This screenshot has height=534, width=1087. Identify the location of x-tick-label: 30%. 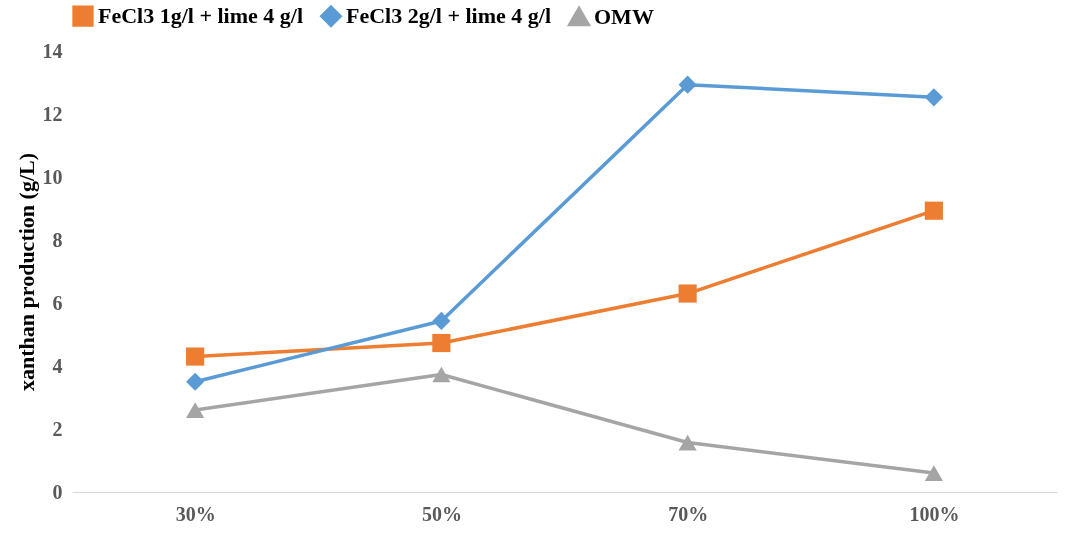
(195, 513).